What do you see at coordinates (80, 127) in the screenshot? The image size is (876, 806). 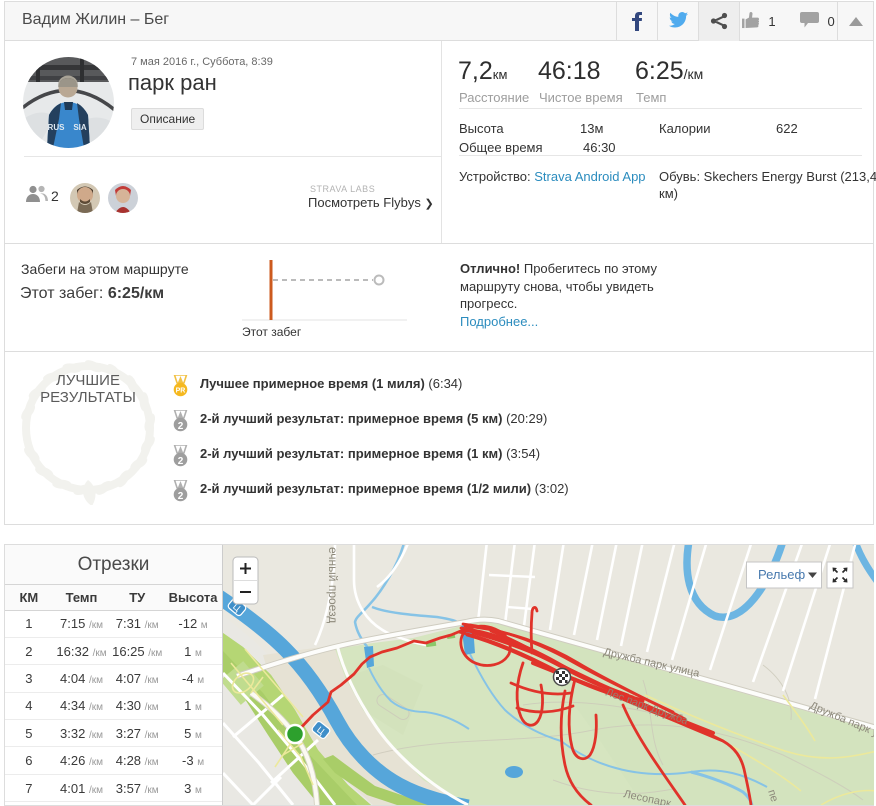 I see `svg-text: SIA` at bounding box center [80, 127].